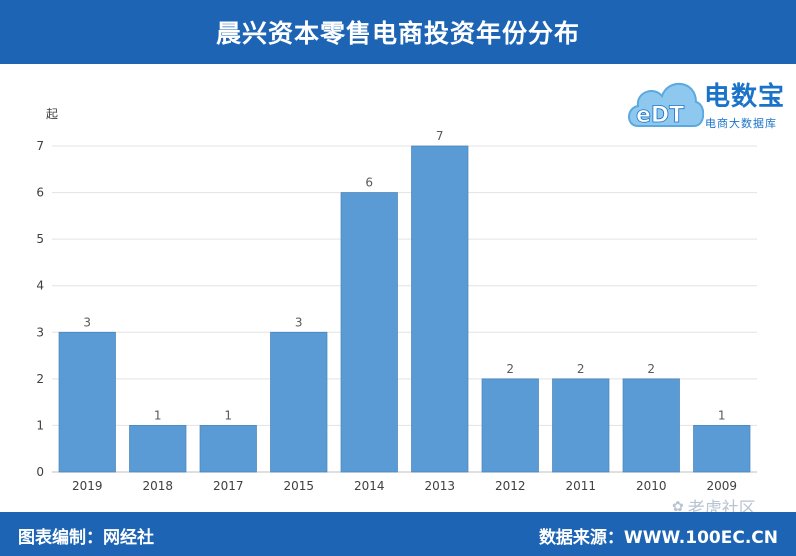 The width and height of the screenshot is (796, 556). I want to click on footer-source: 数据来源：WWW.100EC.CN, so click(658, 538).